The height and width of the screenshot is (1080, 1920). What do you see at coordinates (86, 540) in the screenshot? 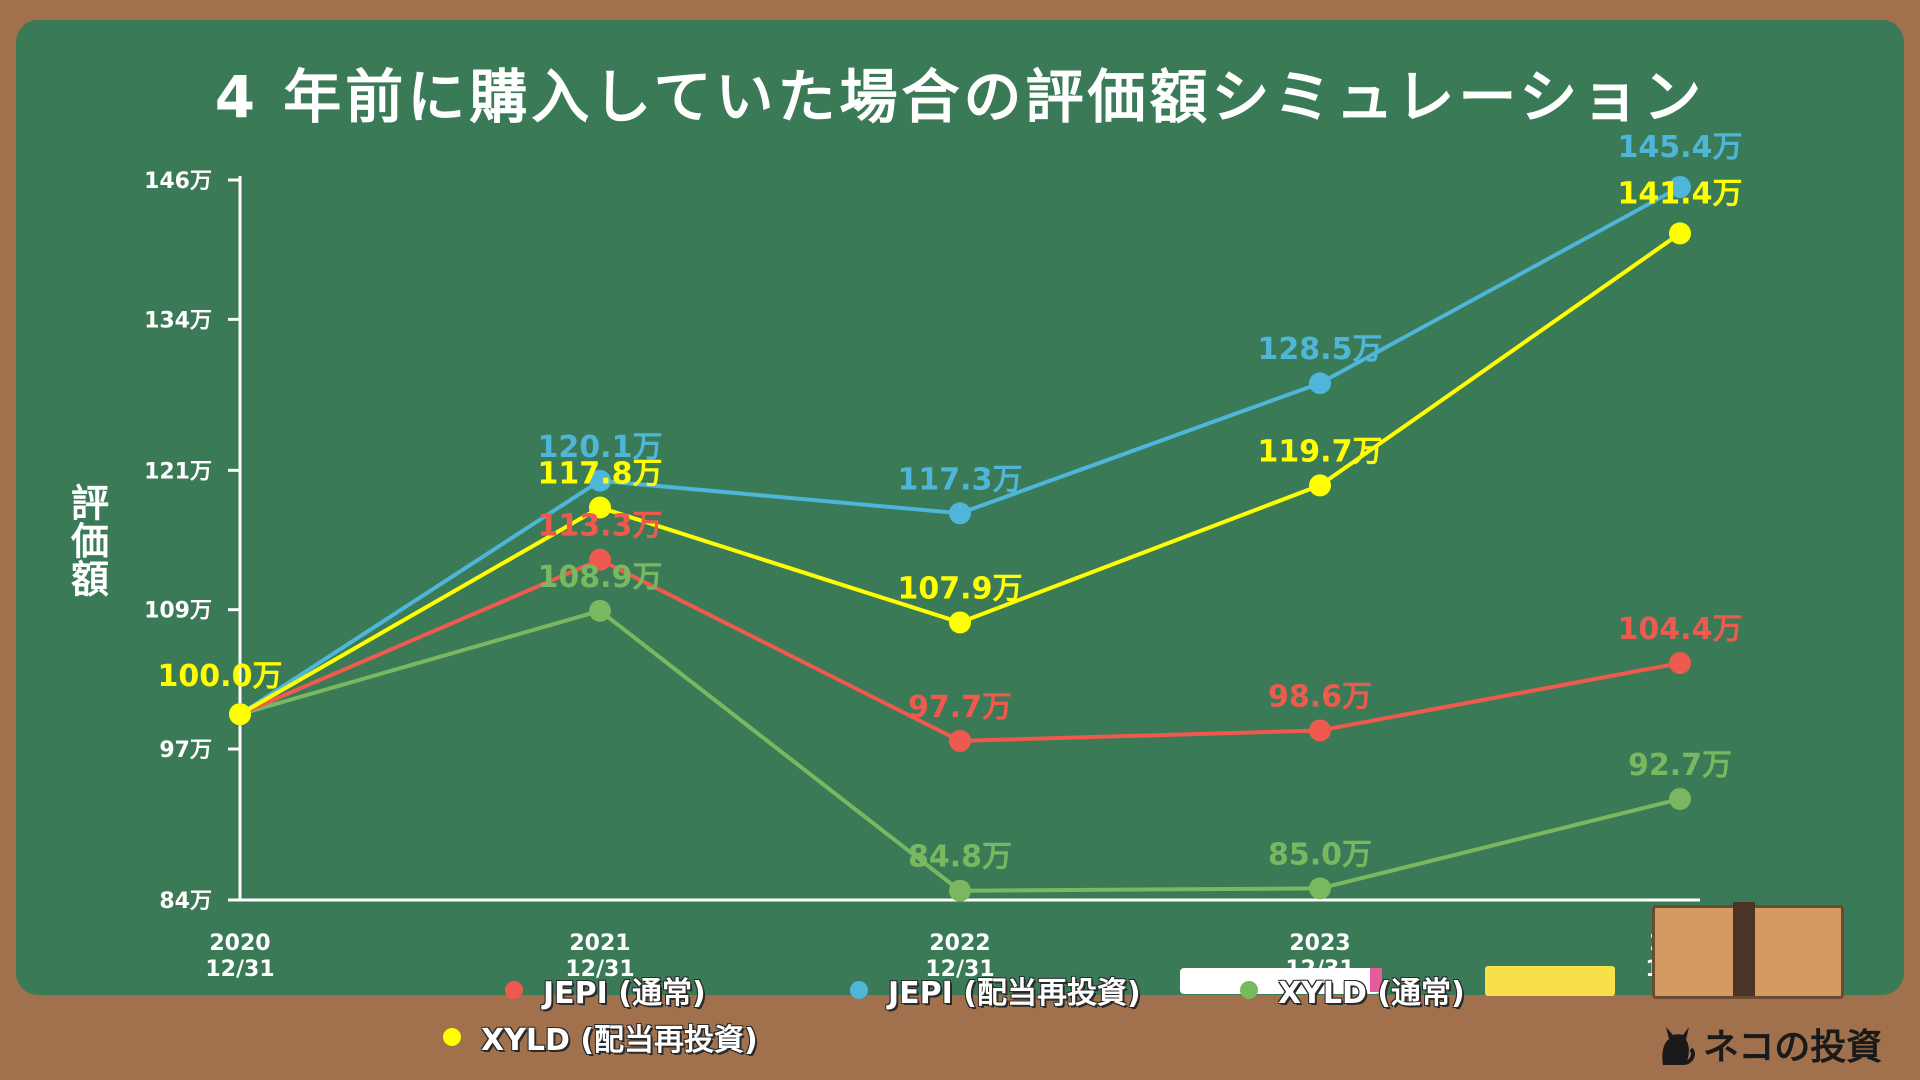
I see `y-axis-label: 評価額` at bounding box center [86, 540].